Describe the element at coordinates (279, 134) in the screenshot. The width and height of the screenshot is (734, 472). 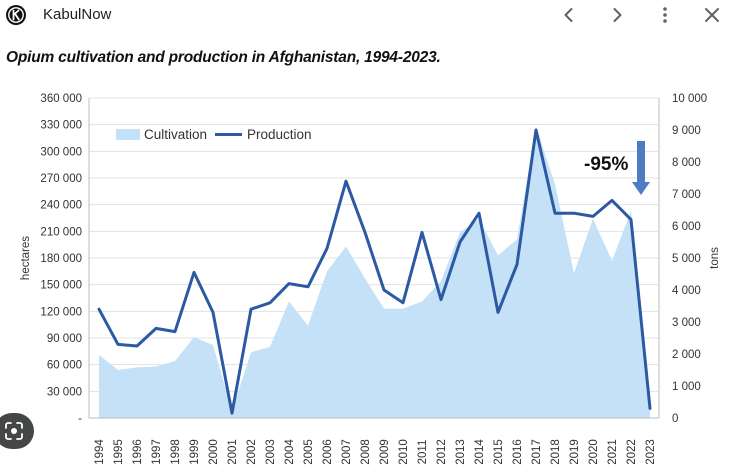
I see `legend-label-production: Production` at that location.